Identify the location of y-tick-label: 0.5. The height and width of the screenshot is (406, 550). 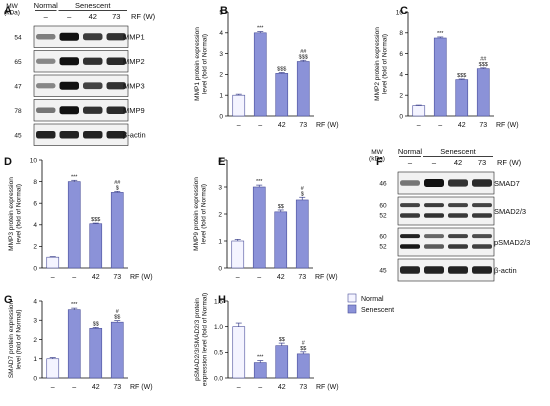
(218, 353).